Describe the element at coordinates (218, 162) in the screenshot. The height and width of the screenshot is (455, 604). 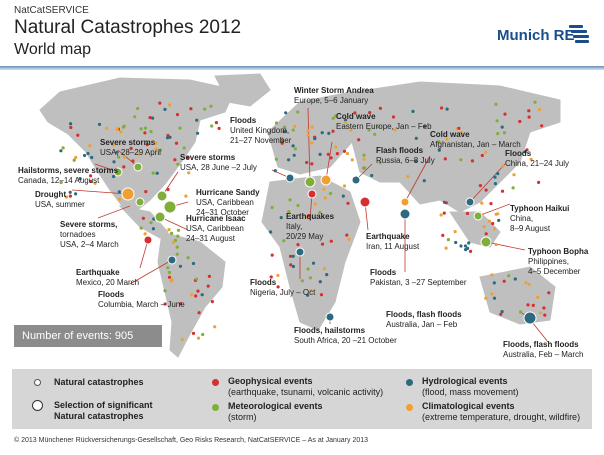
I see `annotation-severe-storms-july: Severe storms USA, 28 June –2 July` at that location.